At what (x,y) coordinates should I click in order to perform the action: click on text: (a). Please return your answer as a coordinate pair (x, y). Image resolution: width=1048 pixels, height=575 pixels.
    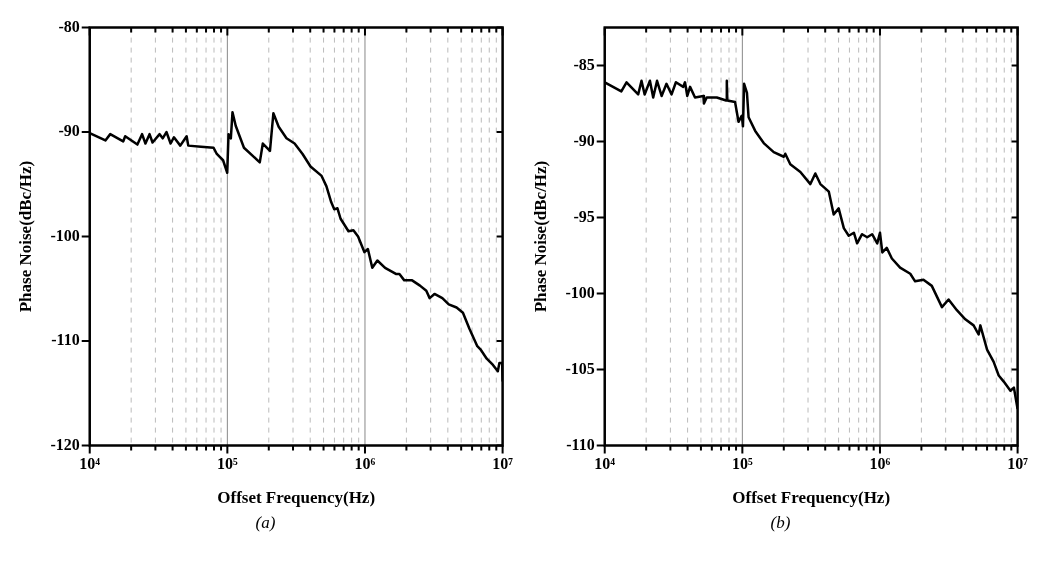
    Looking at the image, I should click on (265, 523).